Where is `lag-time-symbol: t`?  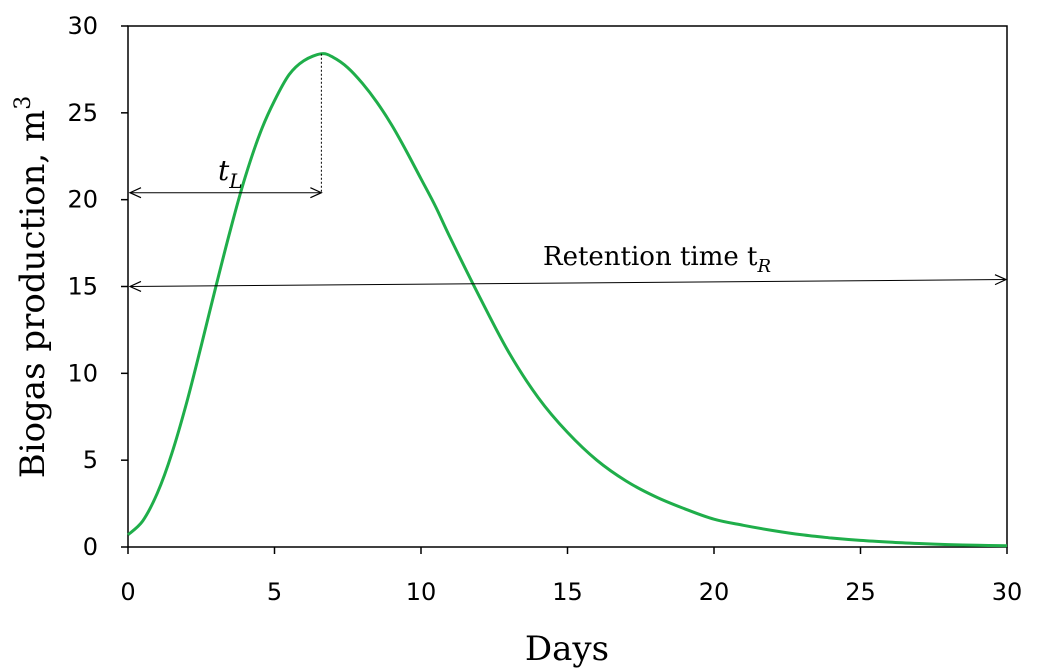
lag-time-symbol: t is located at coordinates (224, 170).